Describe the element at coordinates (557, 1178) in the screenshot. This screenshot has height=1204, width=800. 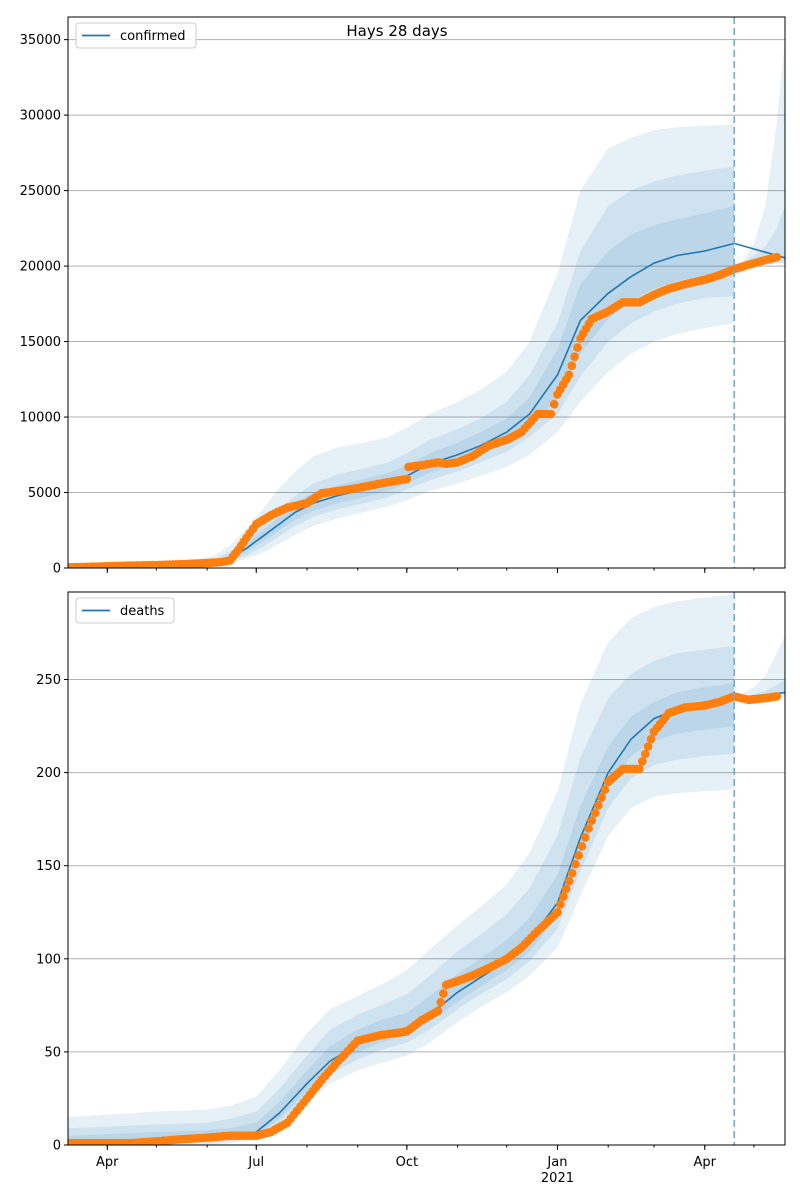
I see `x-tick-sublabel: 2021` at that location.